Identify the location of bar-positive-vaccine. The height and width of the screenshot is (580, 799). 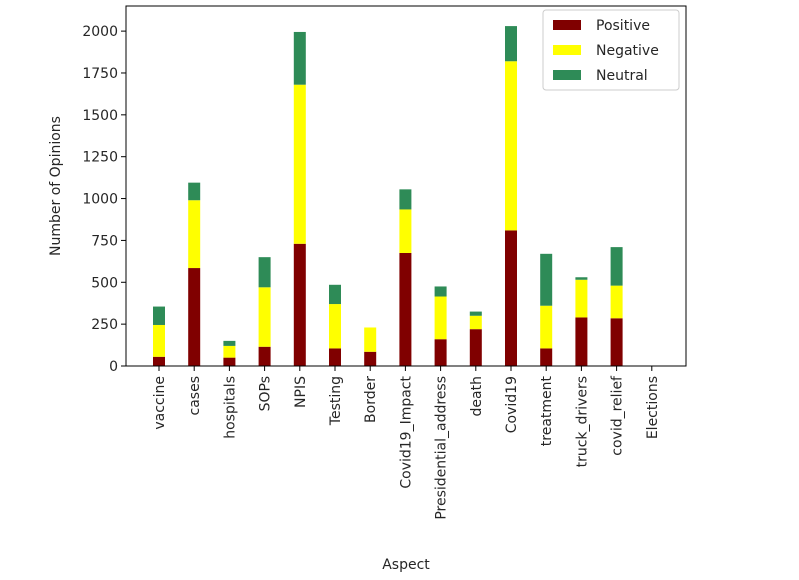
(159, 361).